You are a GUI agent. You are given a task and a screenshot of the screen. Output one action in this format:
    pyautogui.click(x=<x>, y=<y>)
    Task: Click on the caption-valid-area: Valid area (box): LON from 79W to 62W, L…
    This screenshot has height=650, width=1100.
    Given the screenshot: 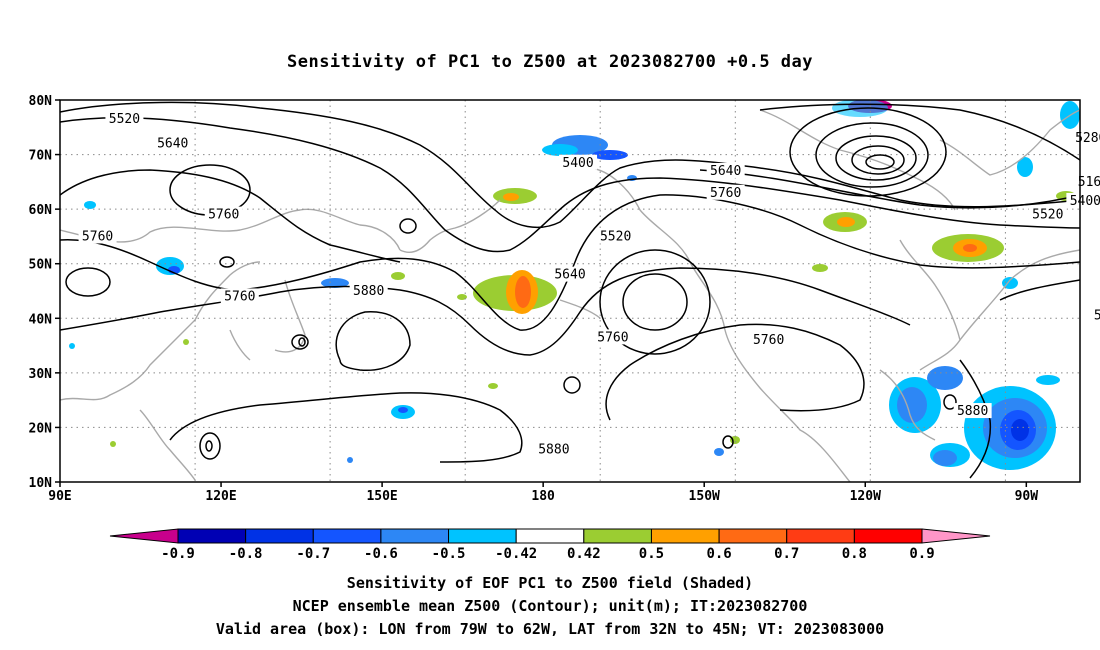 What is the action you would take?
    pyautogui.click(x=550, y=629)
    